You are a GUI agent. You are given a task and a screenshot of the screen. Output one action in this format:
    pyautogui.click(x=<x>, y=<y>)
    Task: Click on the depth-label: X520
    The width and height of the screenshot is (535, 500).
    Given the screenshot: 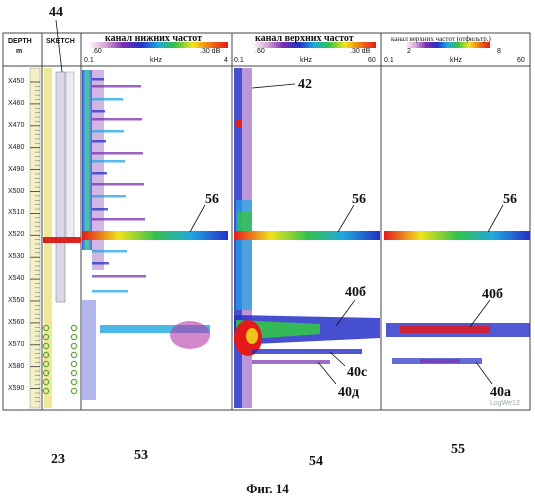 What is the action you would take?
    pyautogui.click(x=16, y=234)
    